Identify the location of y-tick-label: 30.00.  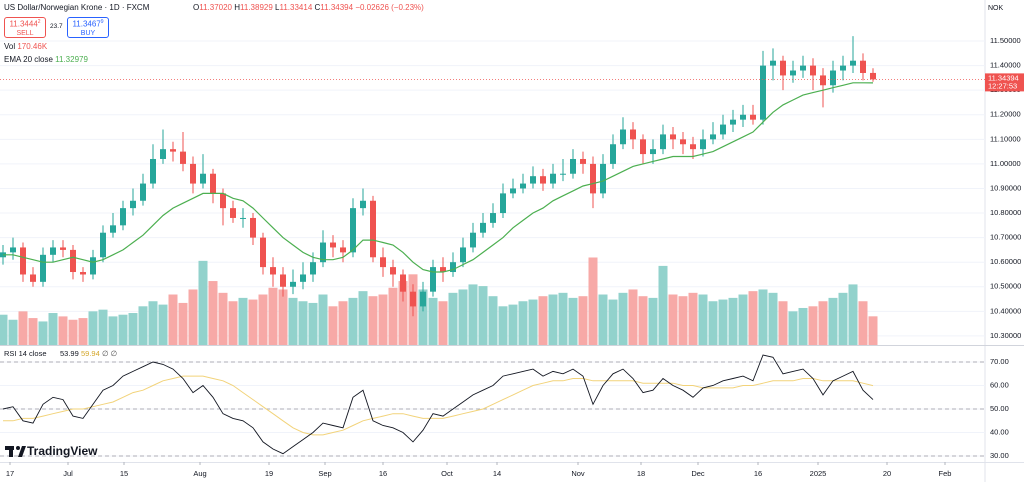
(999, 455).